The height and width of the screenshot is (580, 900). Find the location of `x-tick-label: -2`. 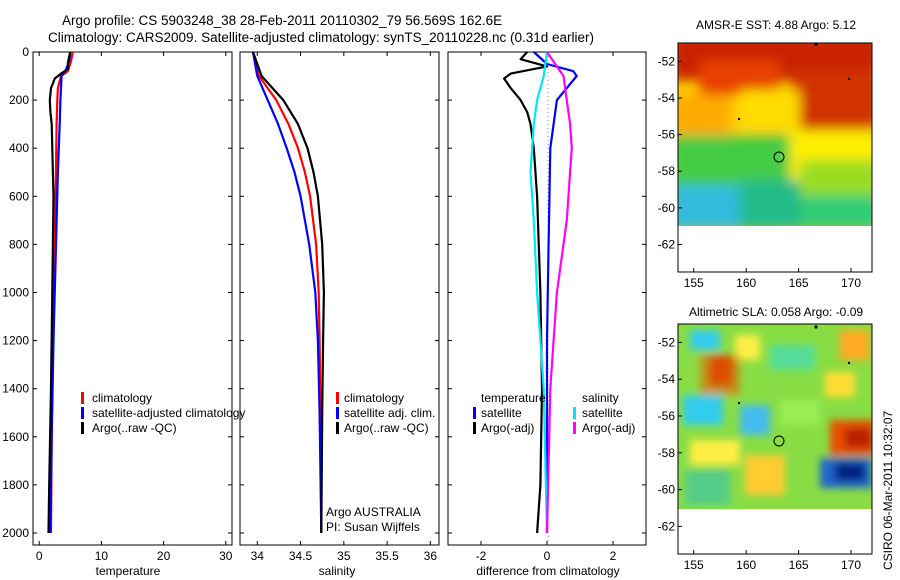

x-tick-label: -2 is located at coordinates (481, 556).